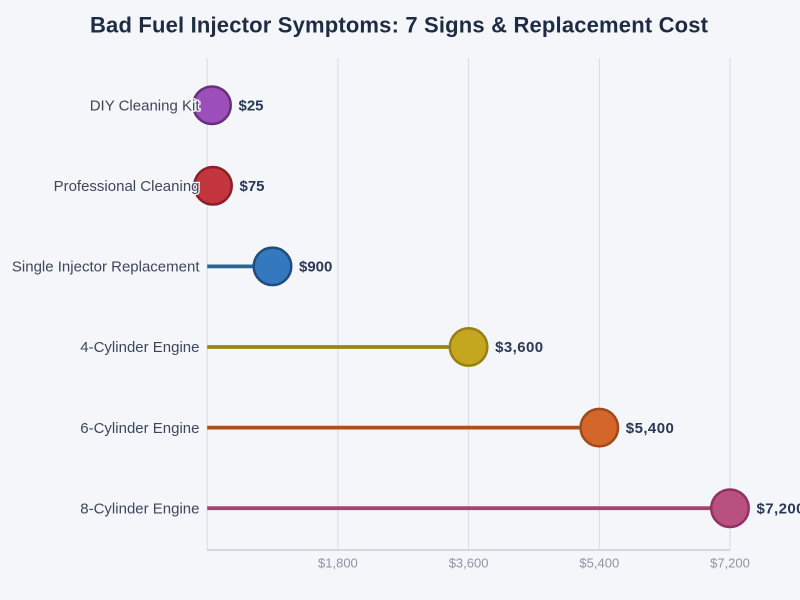 The image size is (800, 600). I want to click on svg-text: 8-Cylinder Engine, so click(139, 508).